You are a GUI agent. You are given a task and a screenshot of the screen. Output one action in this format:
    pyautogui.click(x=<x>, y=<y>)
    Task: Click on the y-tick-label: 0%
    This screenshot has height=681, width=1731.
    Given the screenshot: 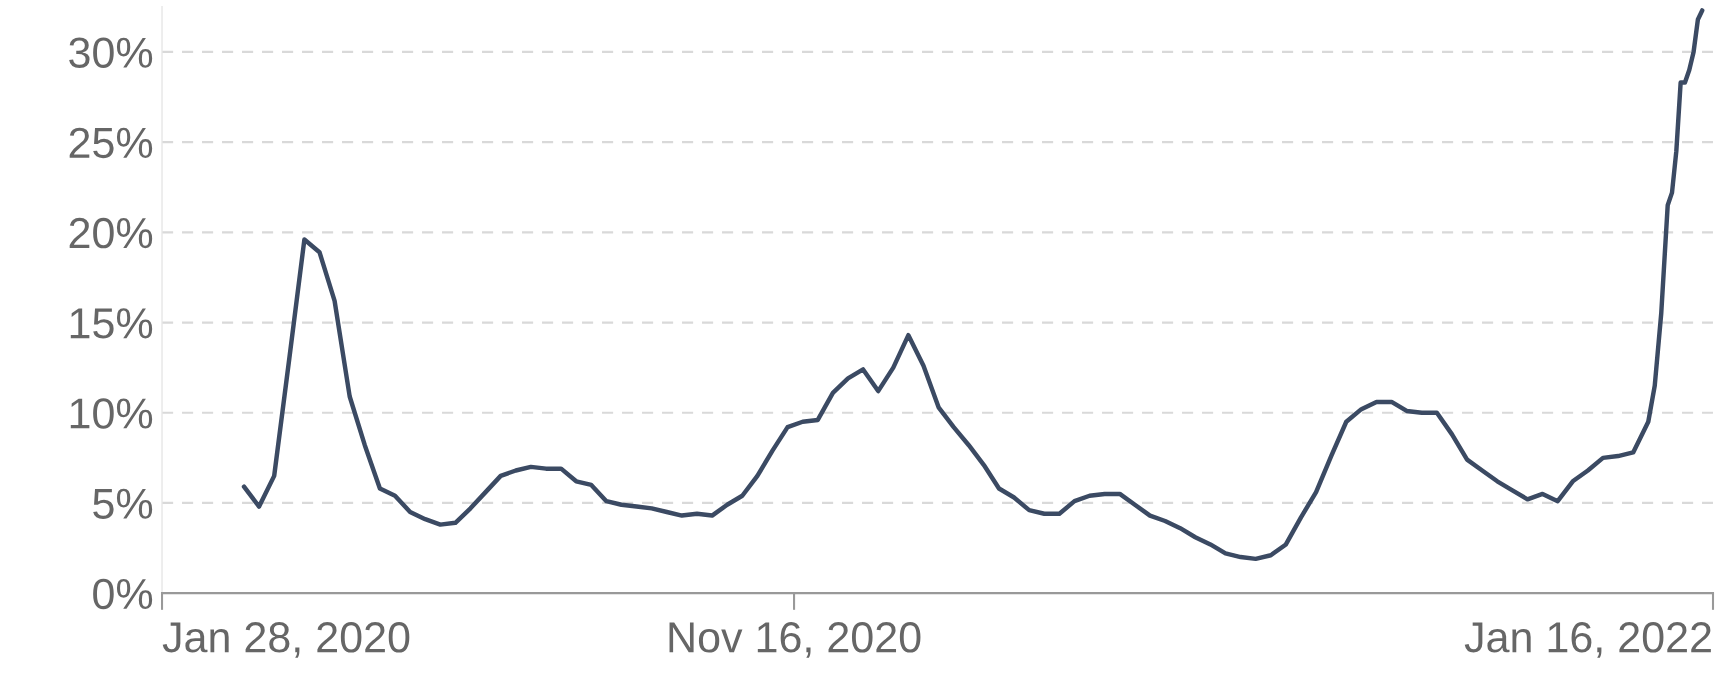 What is the action you would take?
    pyautogui.click(x=123, y=594)
    